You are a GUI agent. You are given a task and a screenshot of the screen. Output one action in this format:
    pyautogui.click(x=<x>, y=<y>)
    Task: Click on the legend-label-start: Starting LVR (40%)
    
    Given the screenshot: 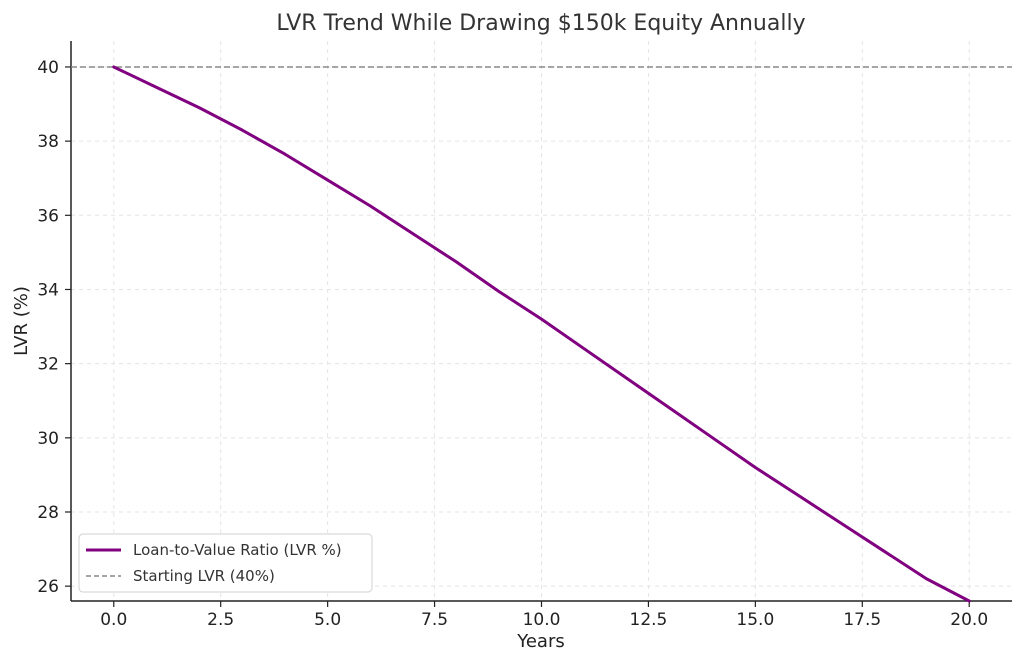 What is the action you would take?
    pyautogui.click(x=204, y=576)
    